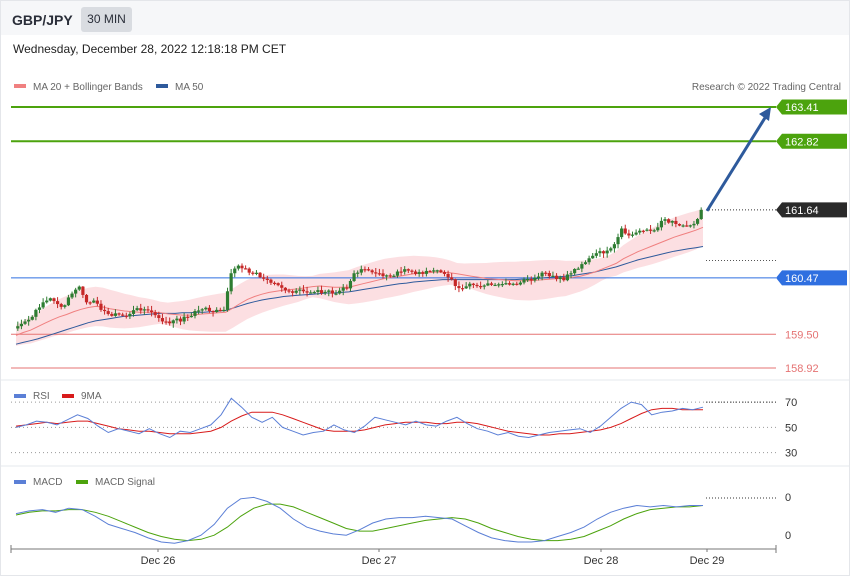  What do you see at coordinates (425, 18) in the screenshot?
I see `chart-header: GBP/JPY 30 MIN` at bounding box center [425, 18].